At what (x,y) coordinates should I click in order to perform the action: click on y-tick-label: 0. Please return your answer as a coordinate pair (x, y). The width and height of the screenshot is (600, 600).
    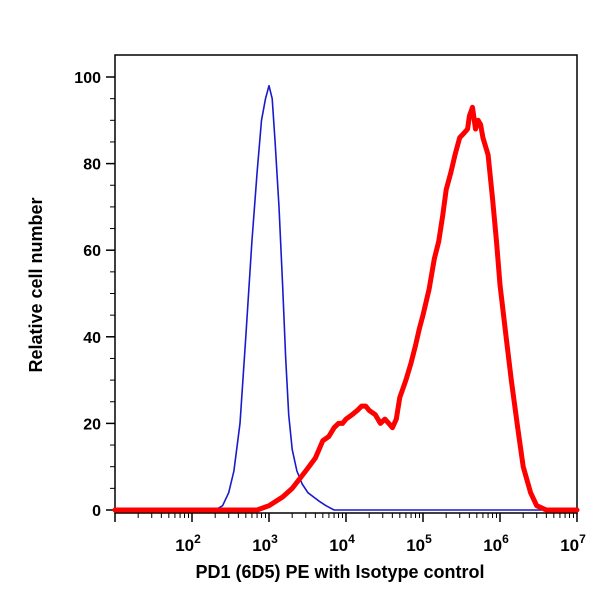
    Looking at the image, I should click on (96, 511).